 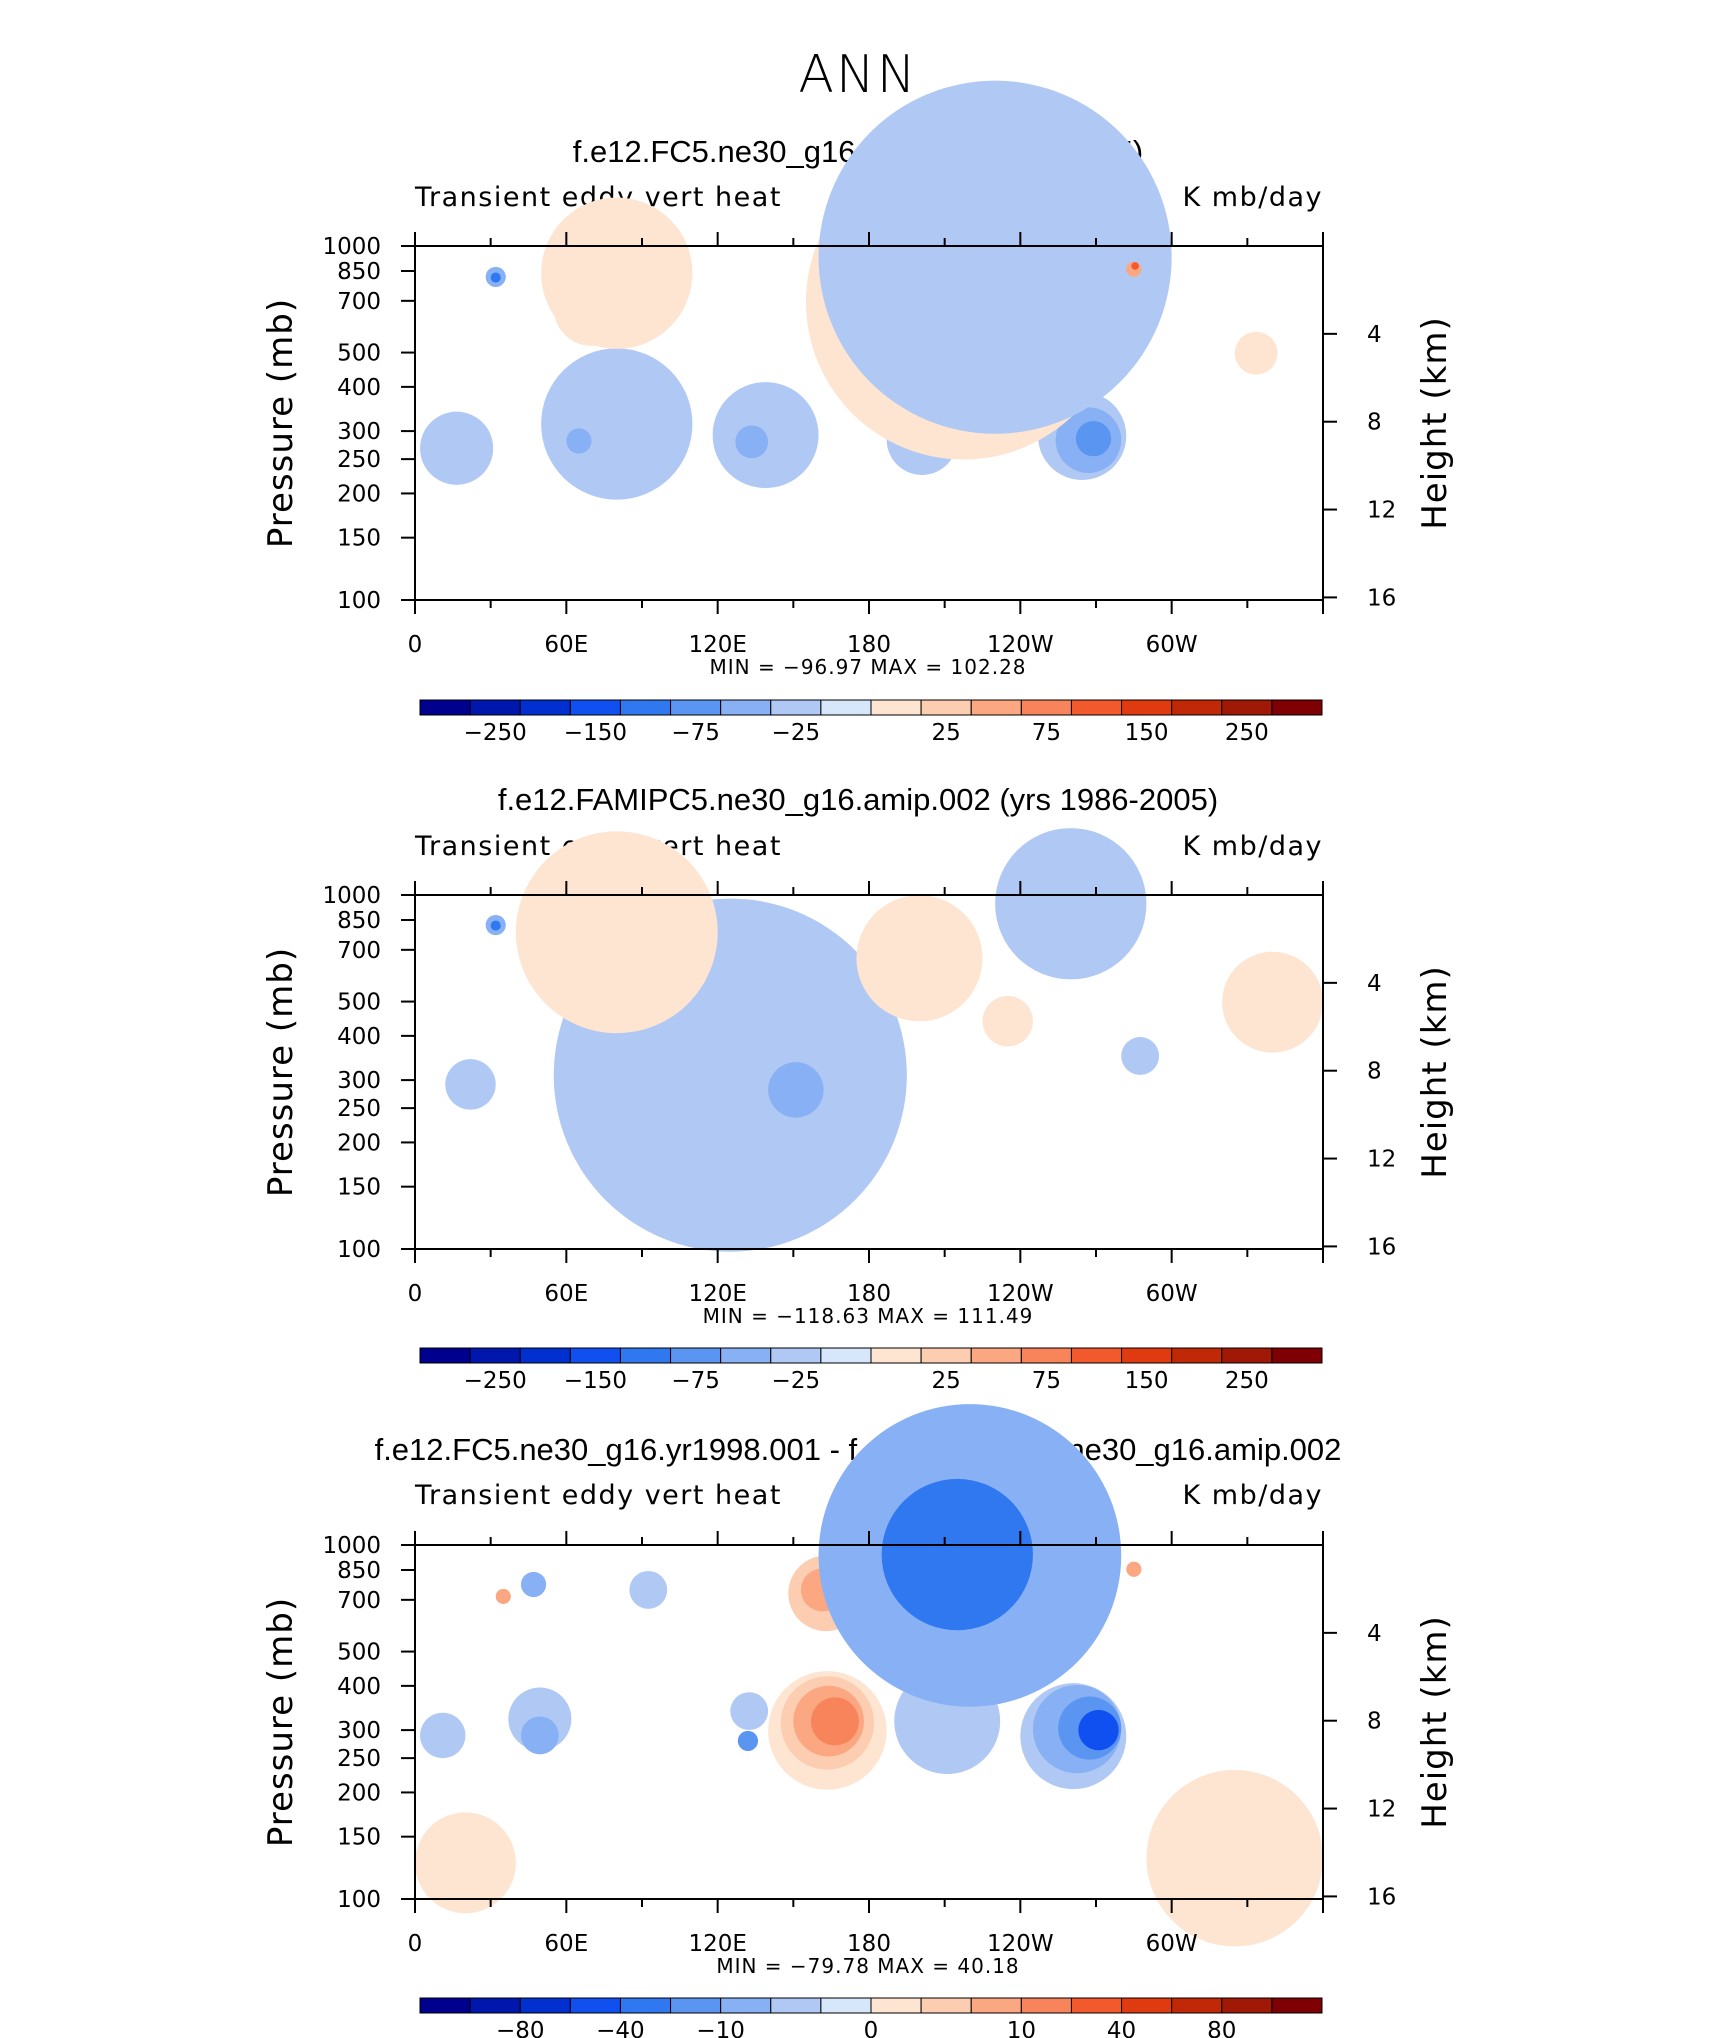 I want to click on colorbar-label: 0, so click(x=871, y=2028).